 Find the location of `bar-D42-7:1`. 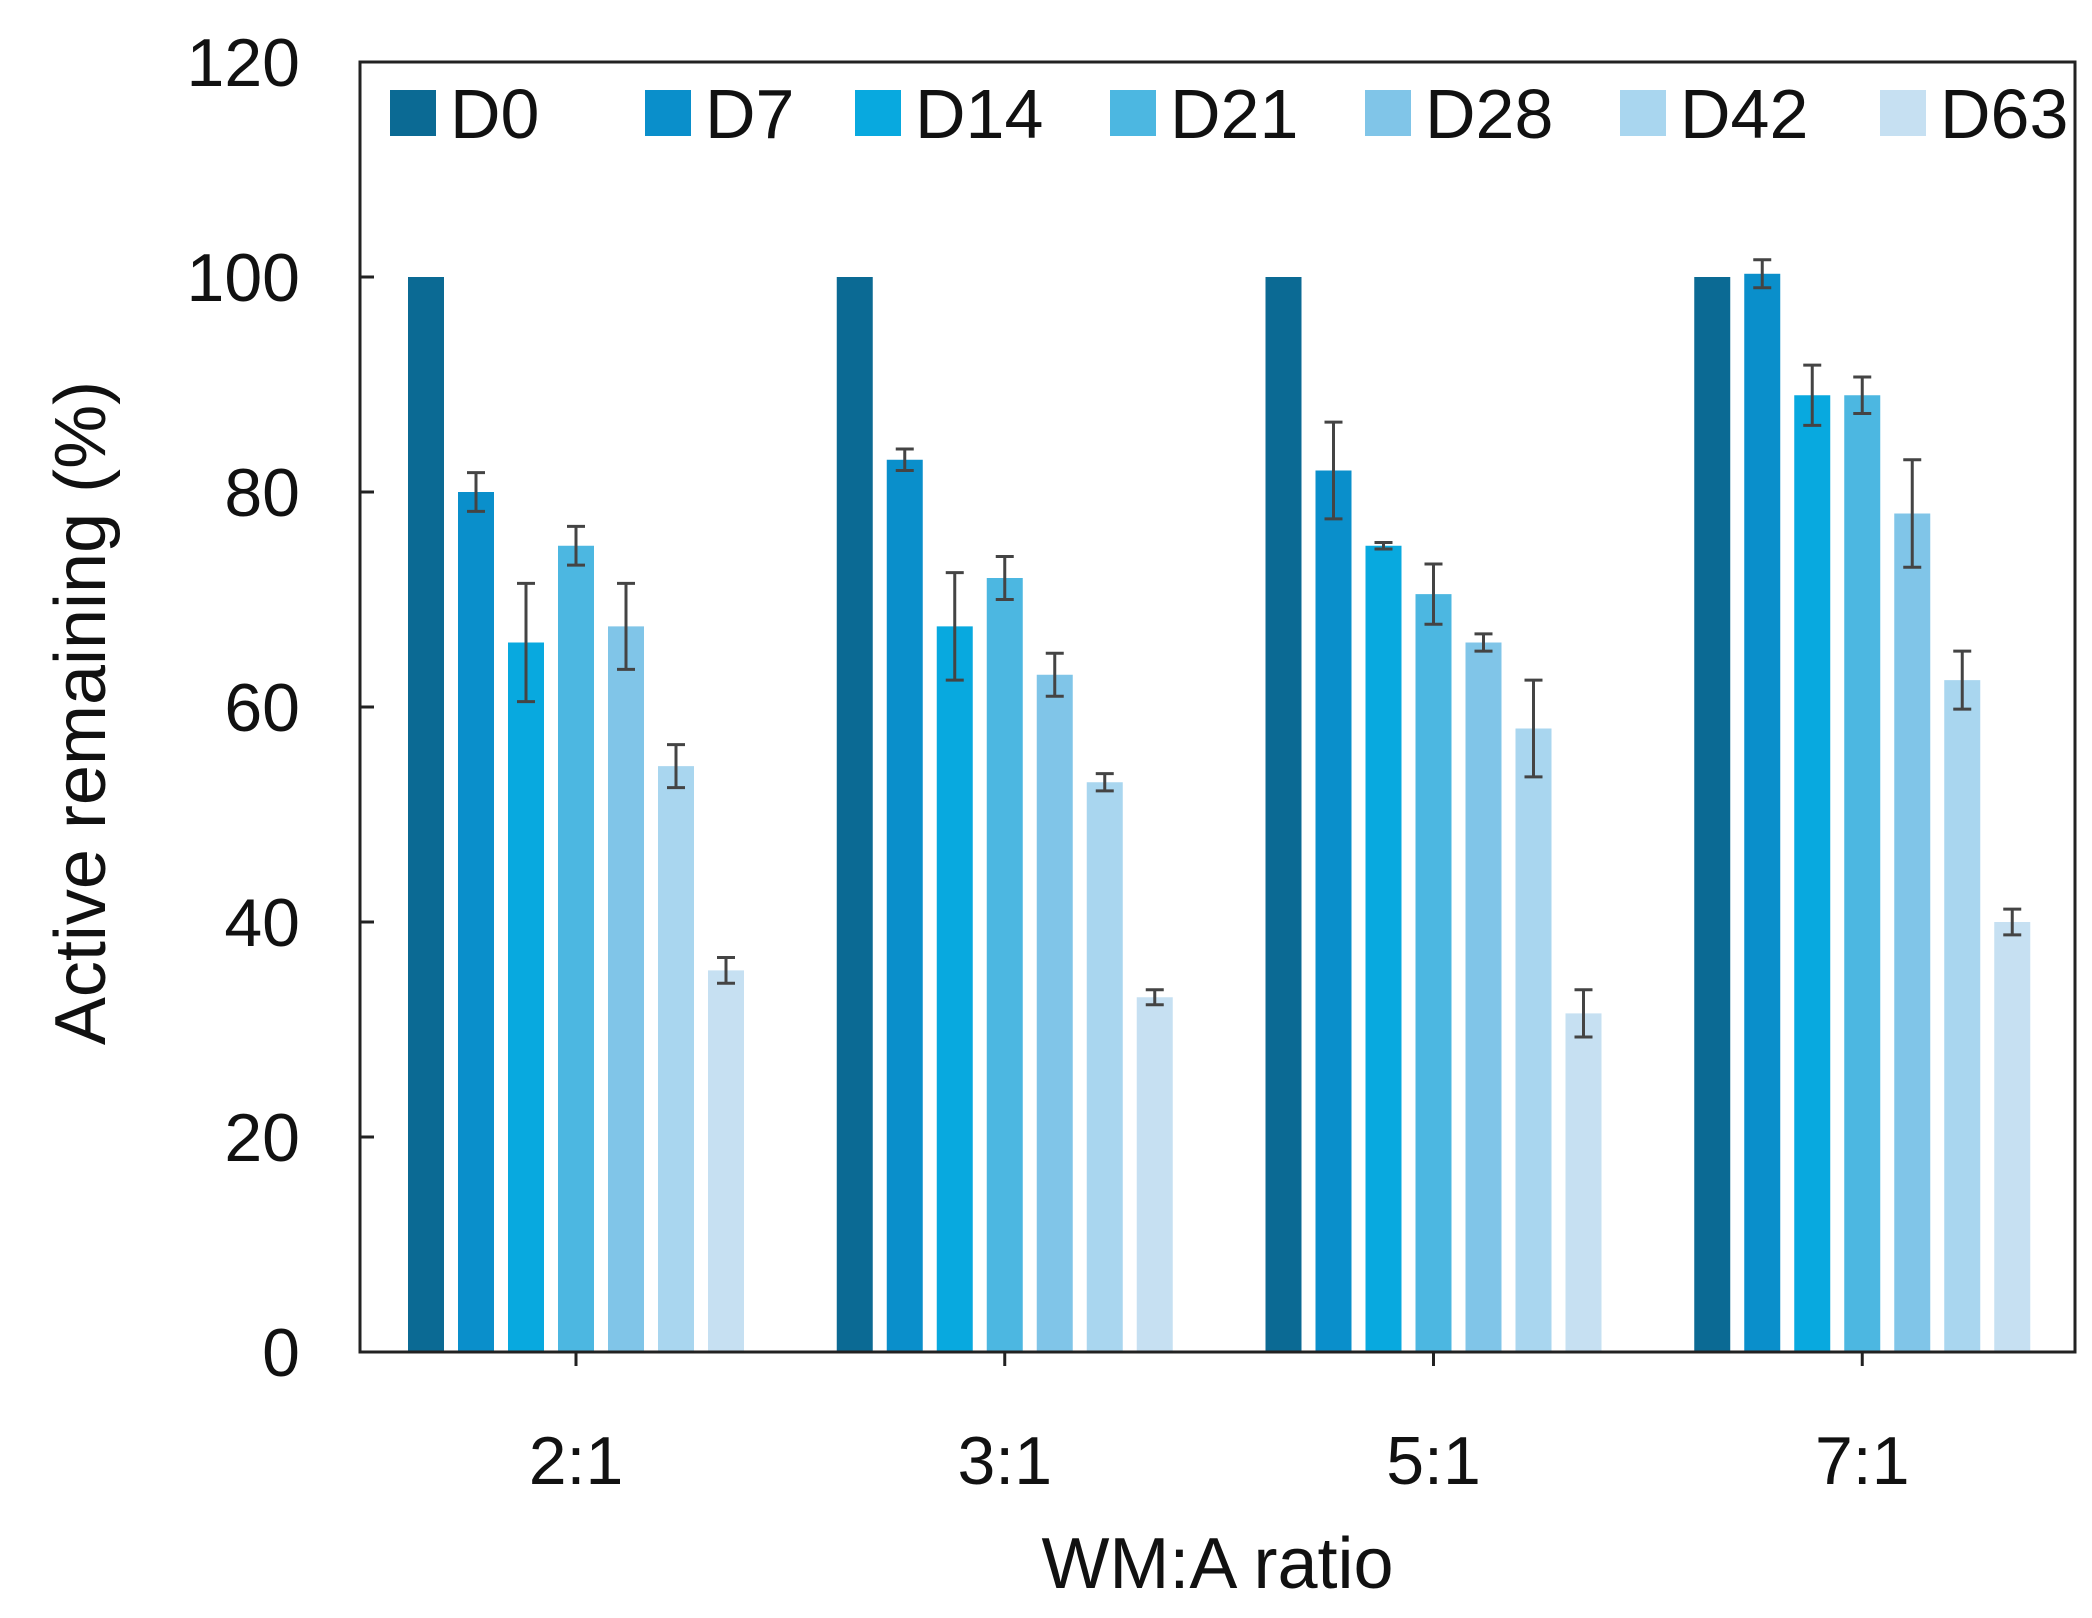

bar-D42-7:1 is located at coordinates (1962, 1016).